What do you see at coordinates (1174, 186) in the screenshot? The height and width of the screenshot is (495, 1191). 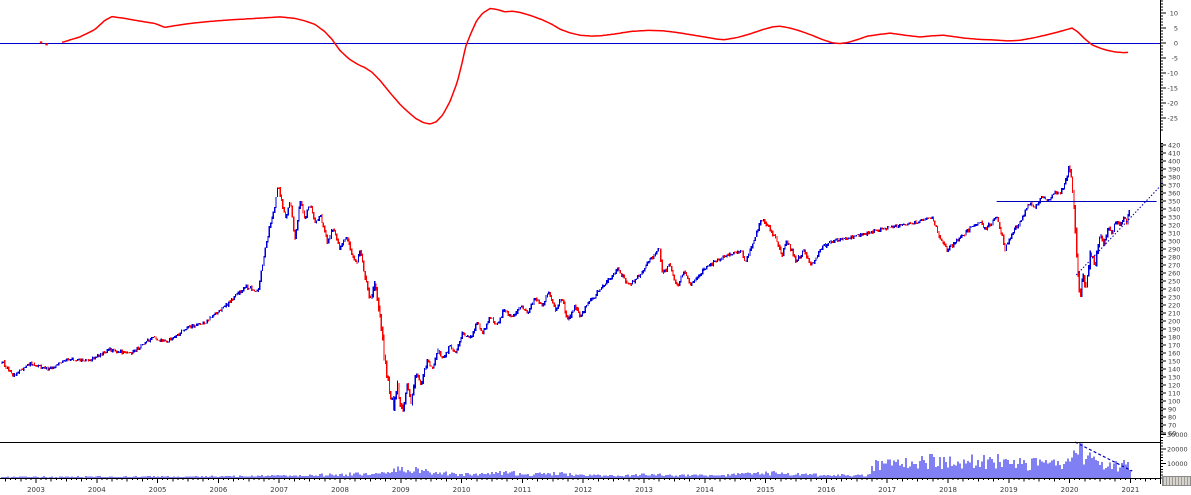 I see `svg-text: 370` at bounding box center [1174, 186].